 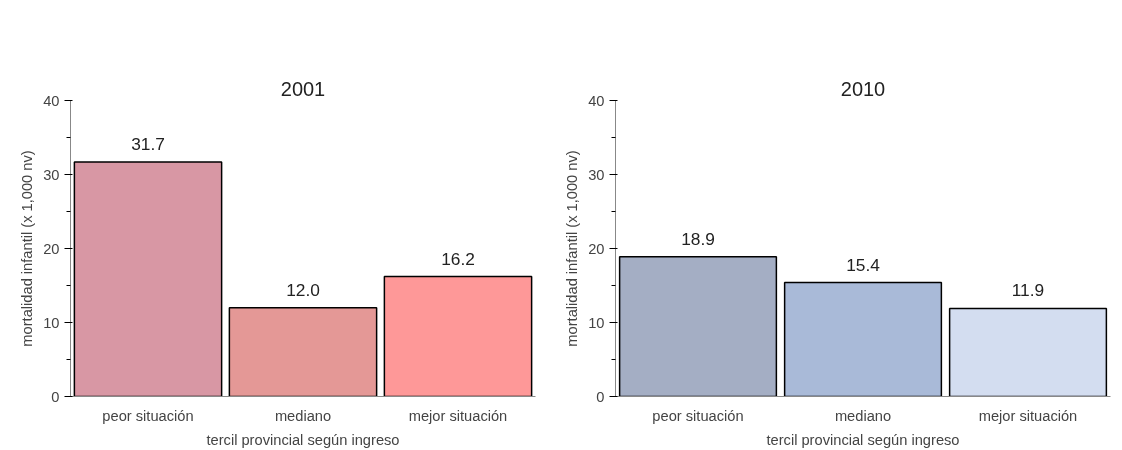 What do you see at coordinates (698, 238) in the screenshot?
I see `data-label: 18.9` at bounding box center [698, 238].